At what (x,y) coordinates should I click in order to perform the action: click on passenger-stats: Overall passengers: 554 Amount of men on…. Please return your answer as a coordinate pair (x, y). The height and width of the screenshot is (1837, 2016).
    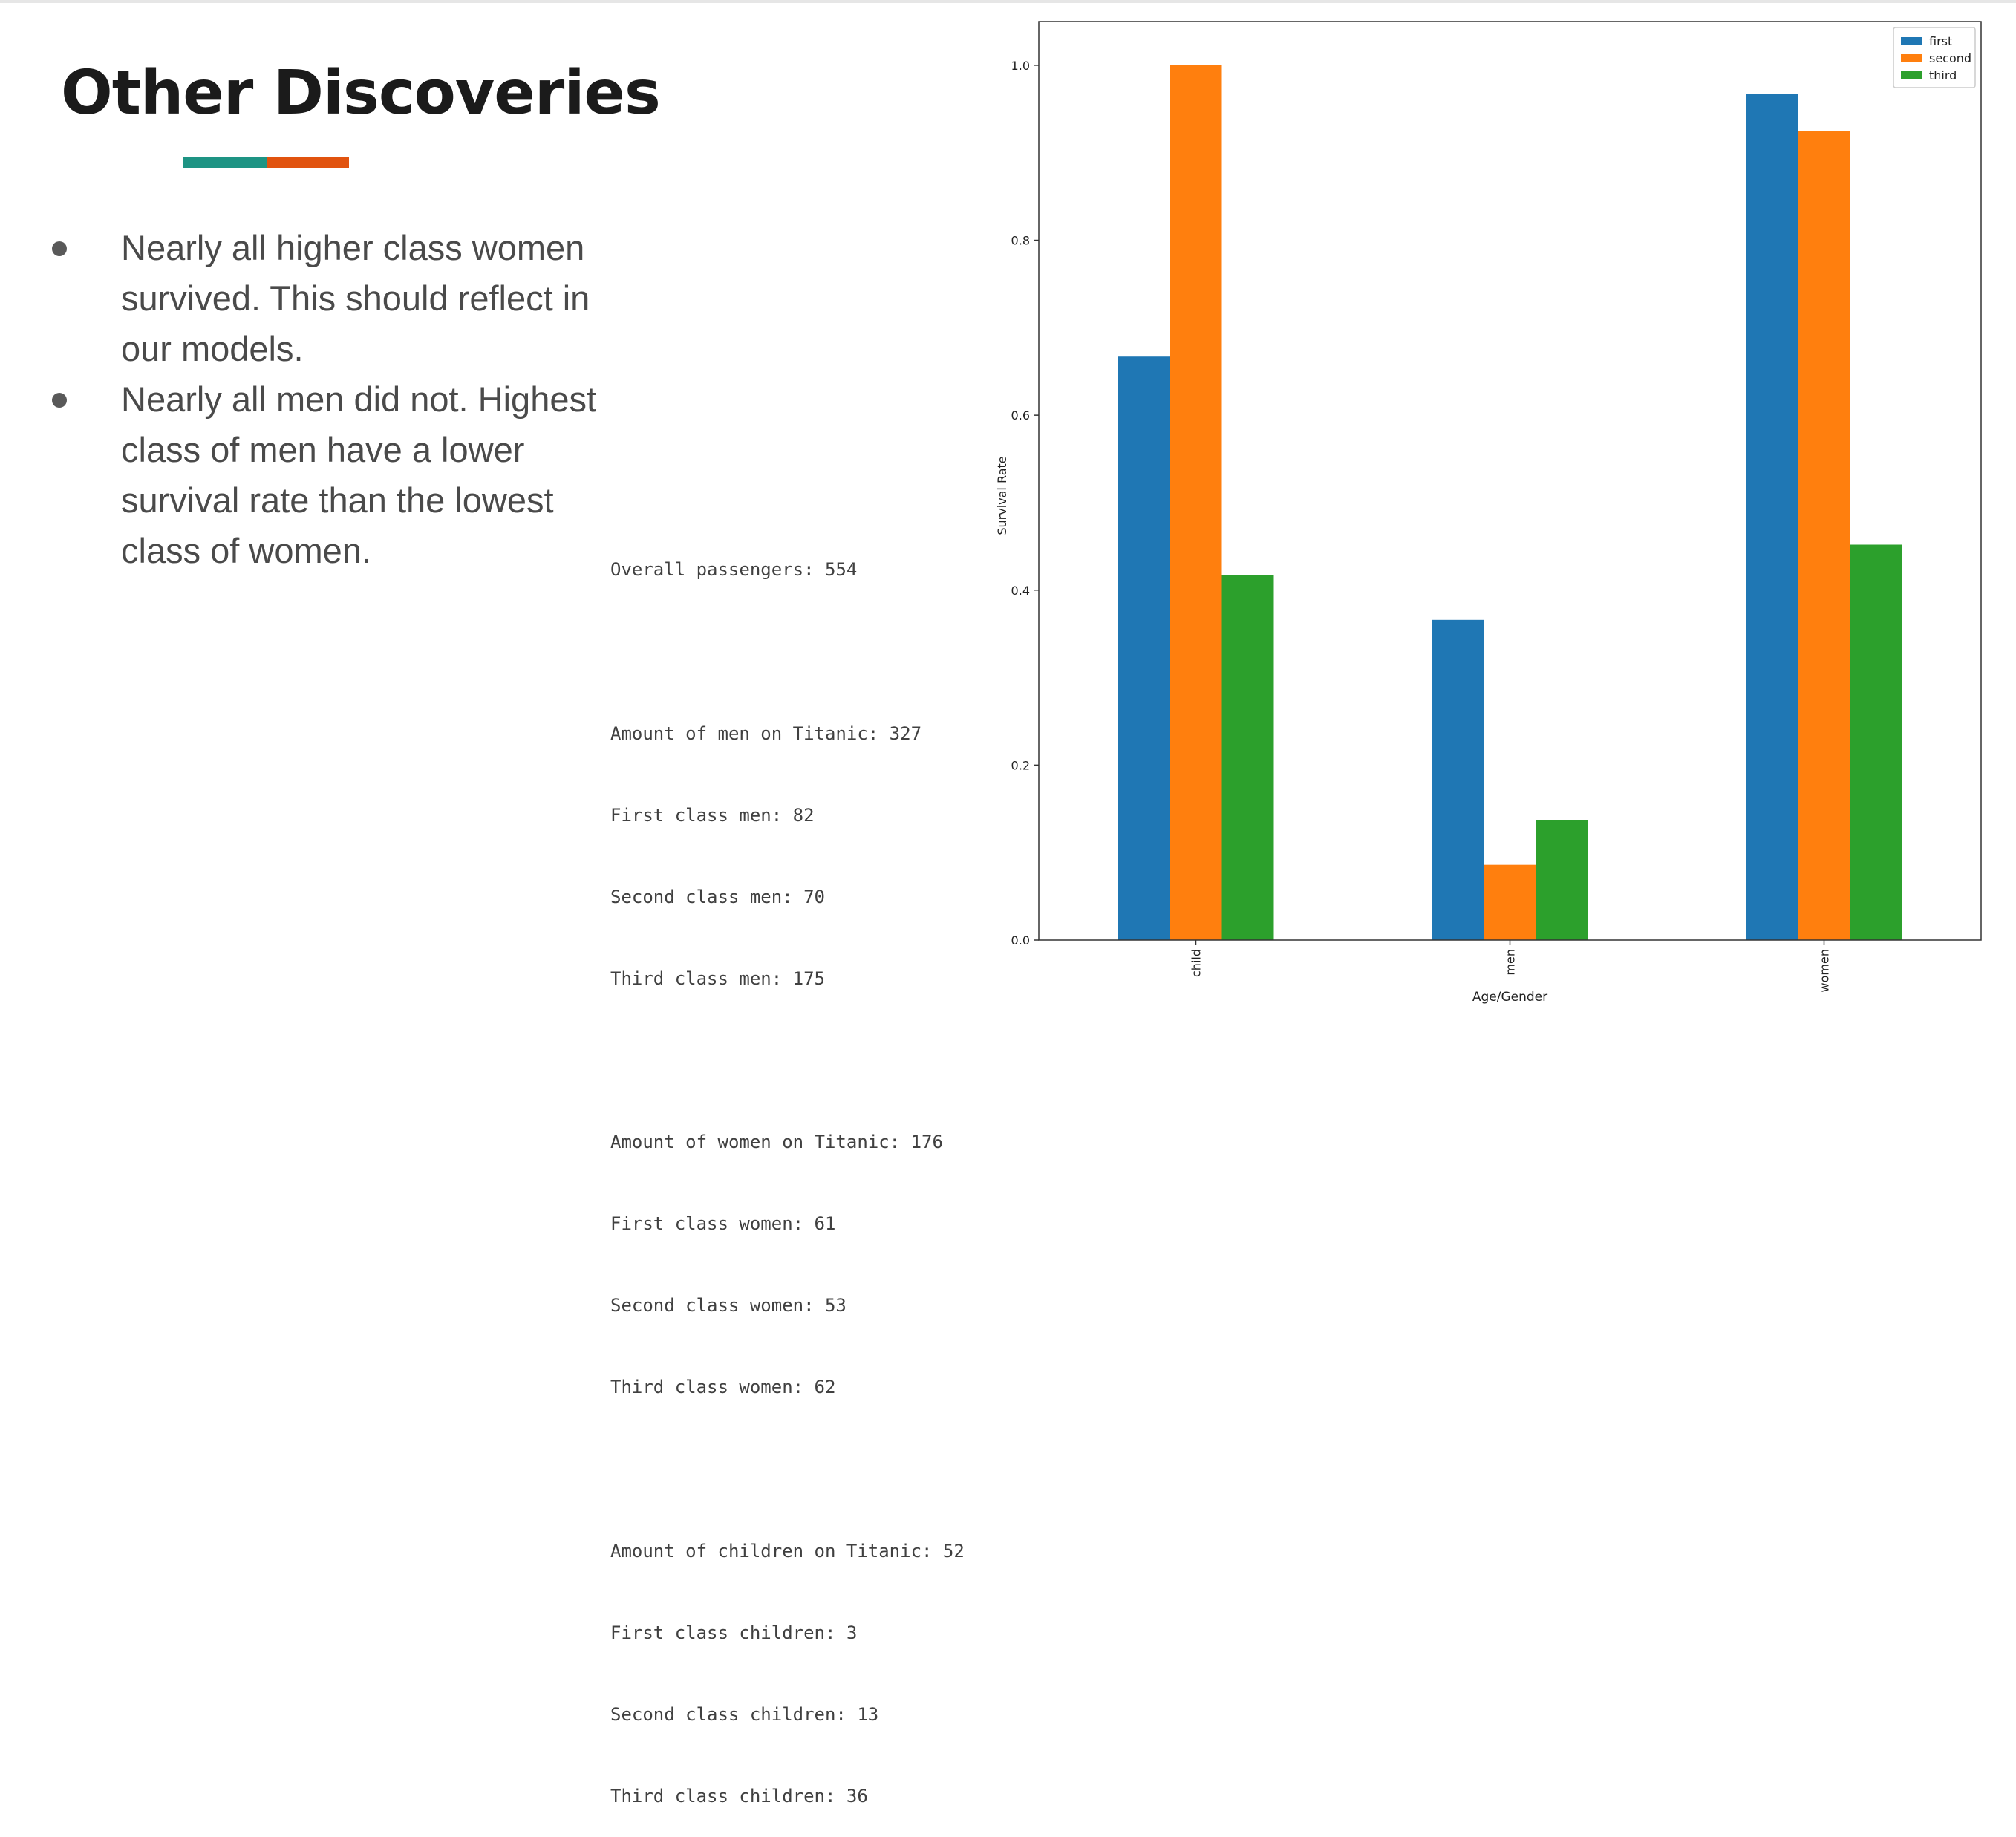
    Looking at the image, I should click on (803, 1169).